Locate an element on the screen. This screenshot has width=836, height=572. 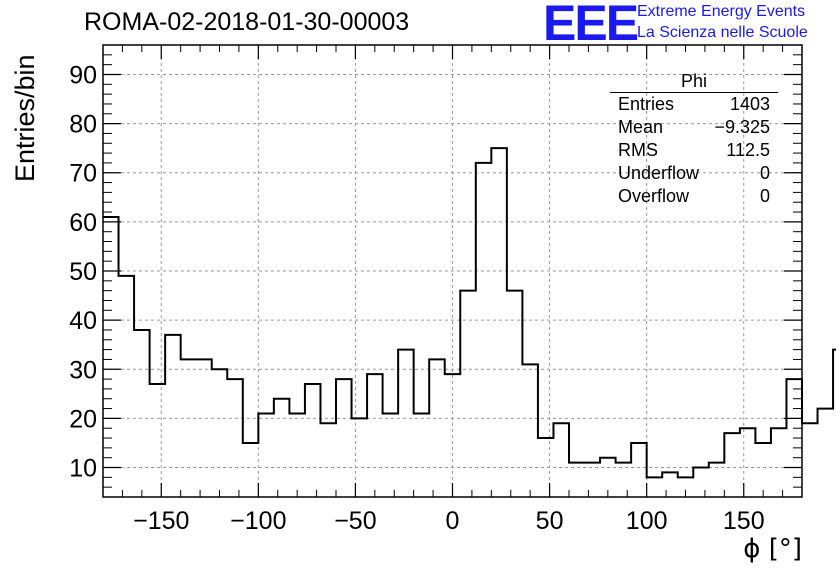
y-tick-label: 90 is located at coordinates (83, 75).